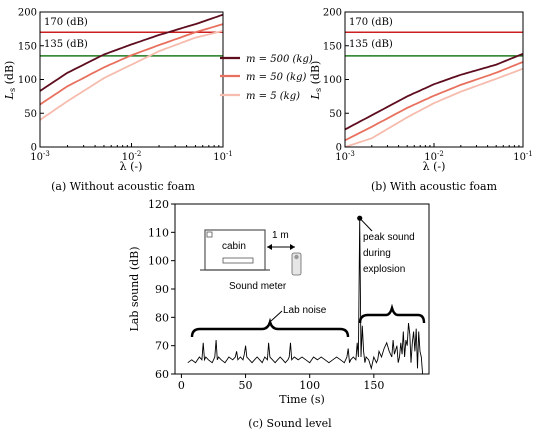 This screenshot has height=433, width=535. I want to click on setup-inset: cabin 1 m Sound meter, so click(251, 260).